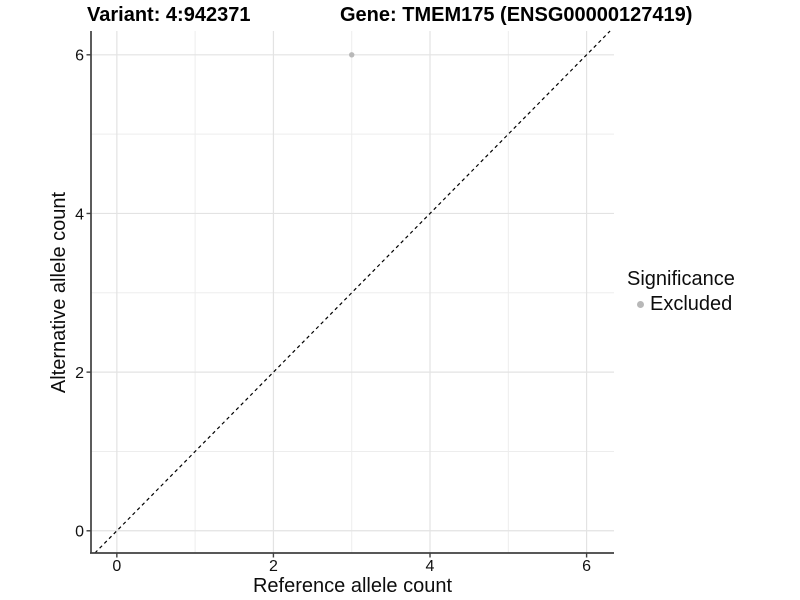 The image size is (800, 600). Describe the element at coordinates (516, 15) in the screenshot. I see `gene-title: Gene: TMEM175 (ENSG00000127419)` at that location.